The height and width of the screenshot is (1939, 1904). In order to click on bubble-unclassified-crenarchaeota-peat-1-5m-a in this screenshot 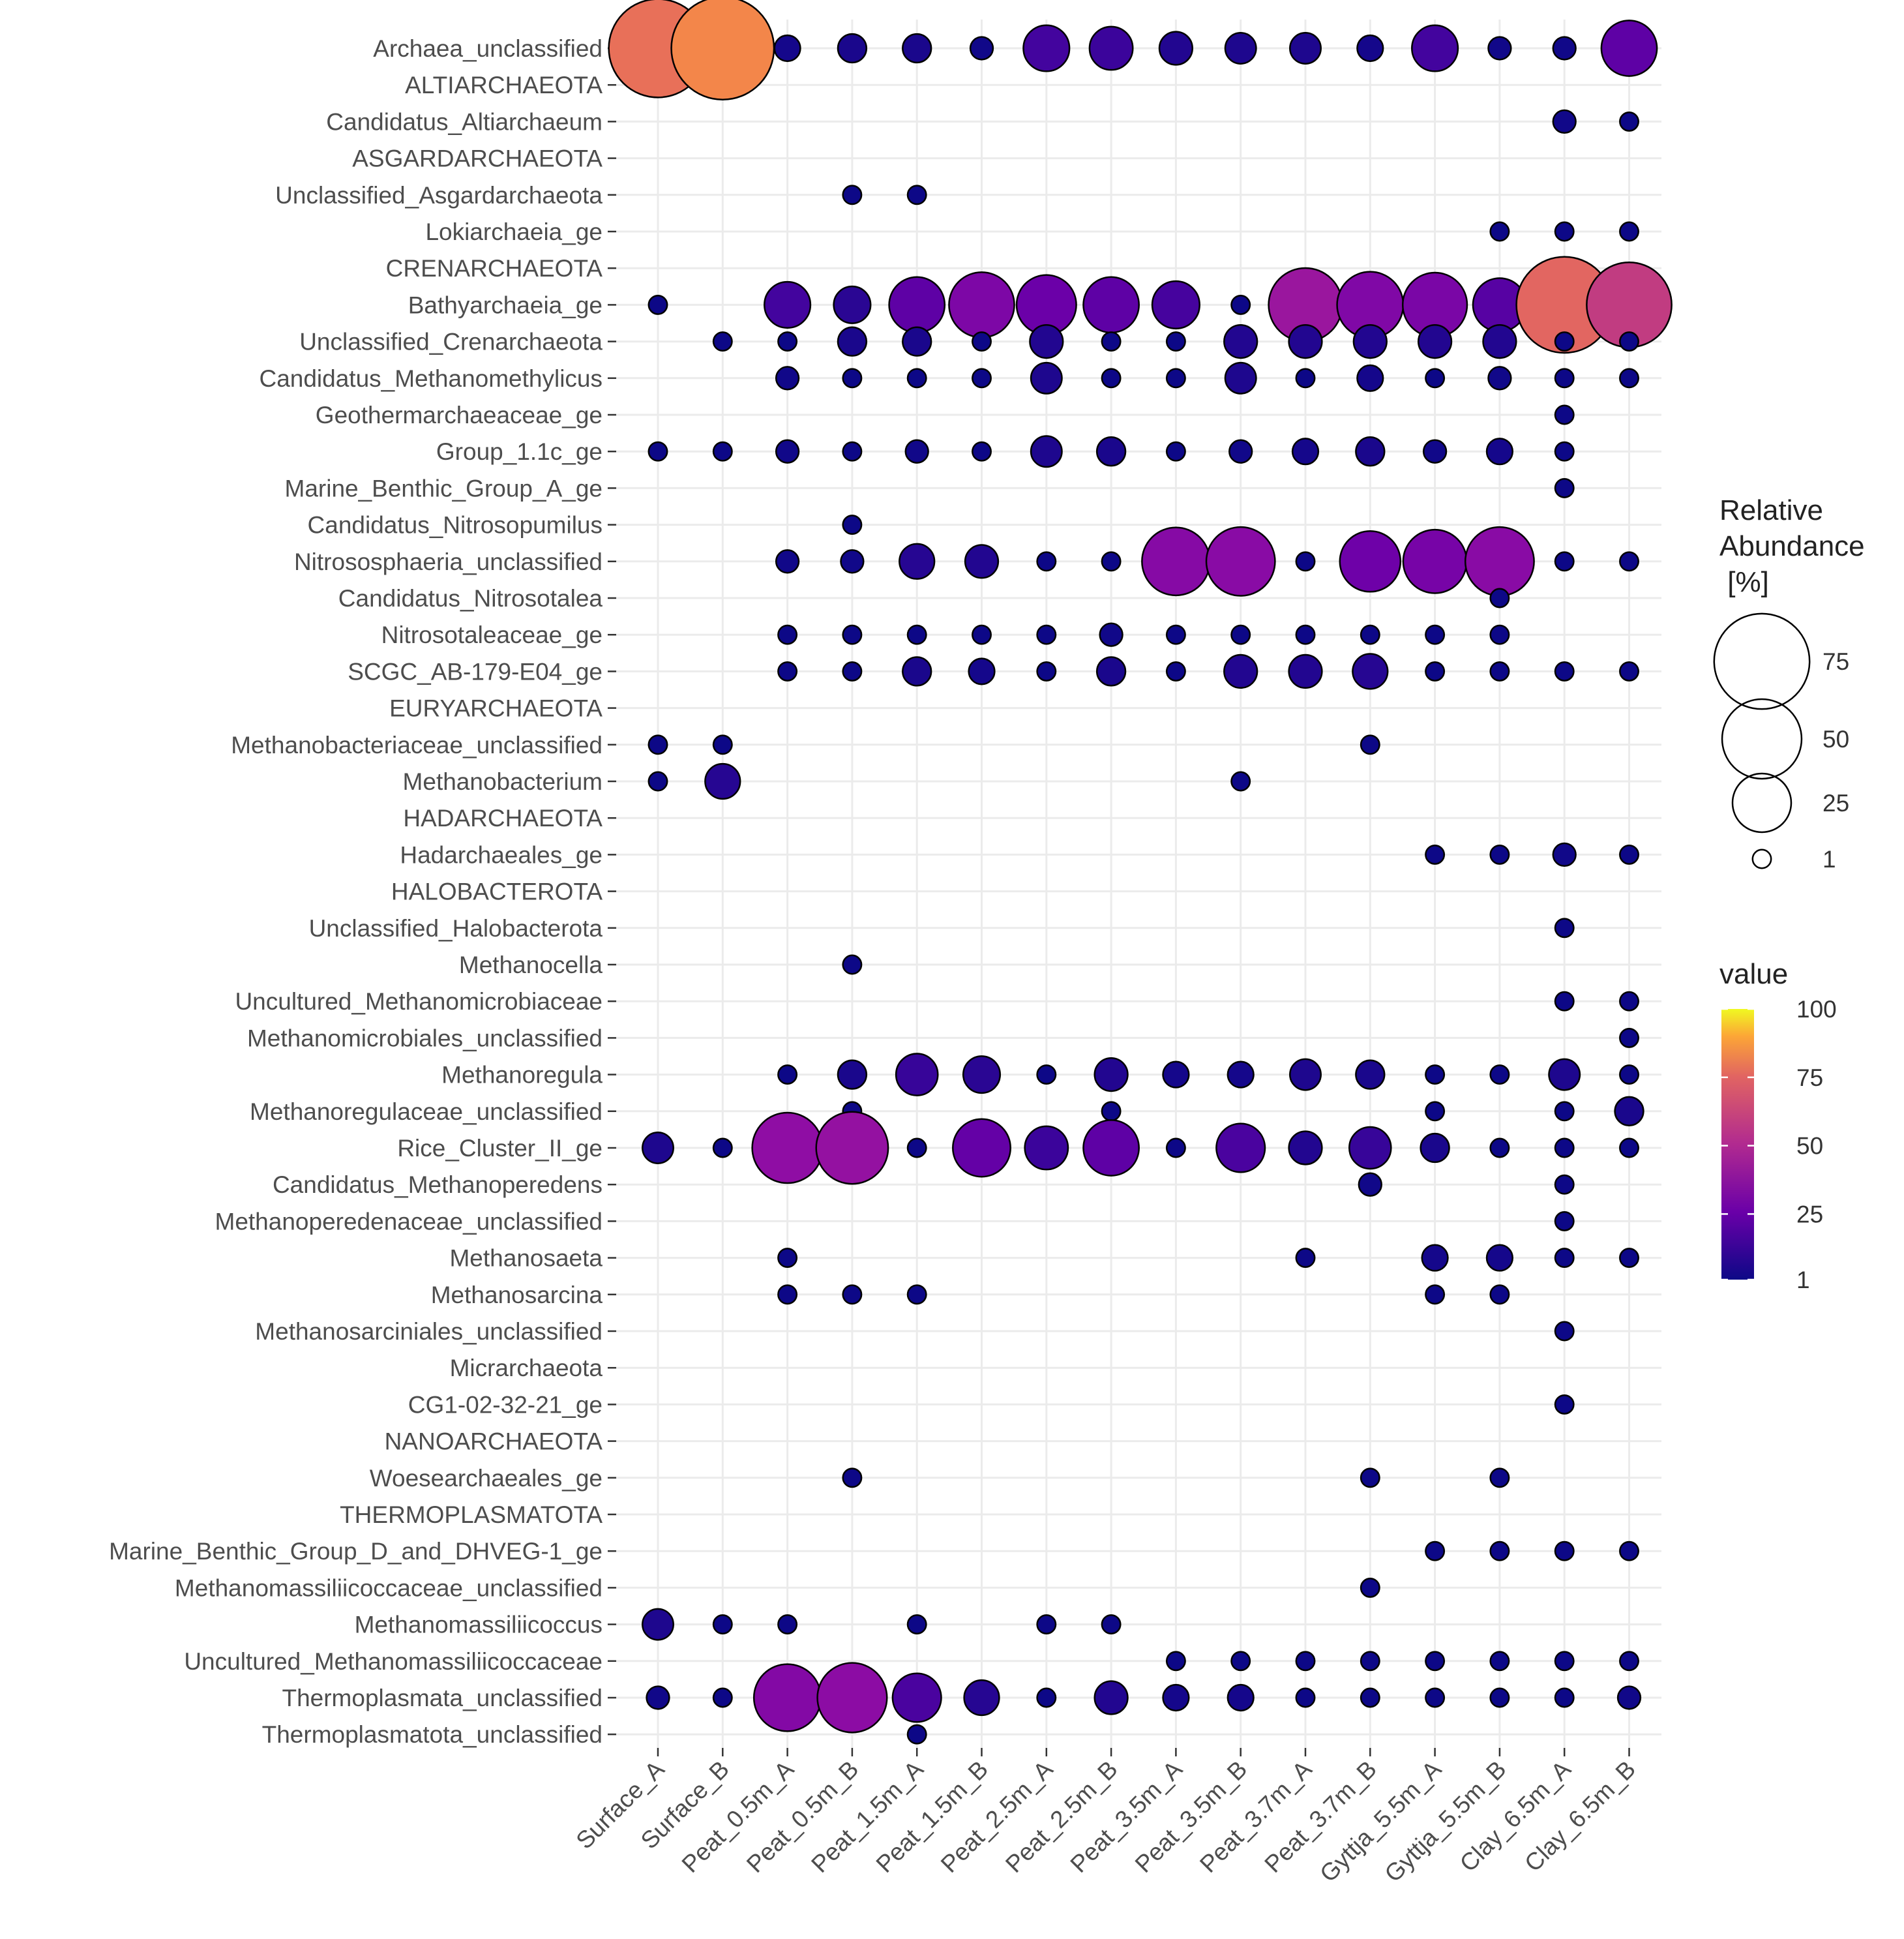, I will do `click(917, 341)`.